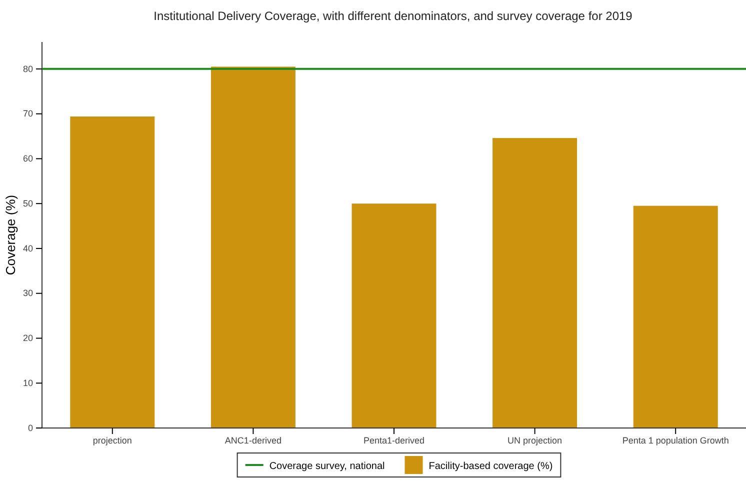 This screenshot has height=485, width=746. Describe the element at coordinates (27, 69) in the screenshot. I see `y-tick-label: 80` at that location.